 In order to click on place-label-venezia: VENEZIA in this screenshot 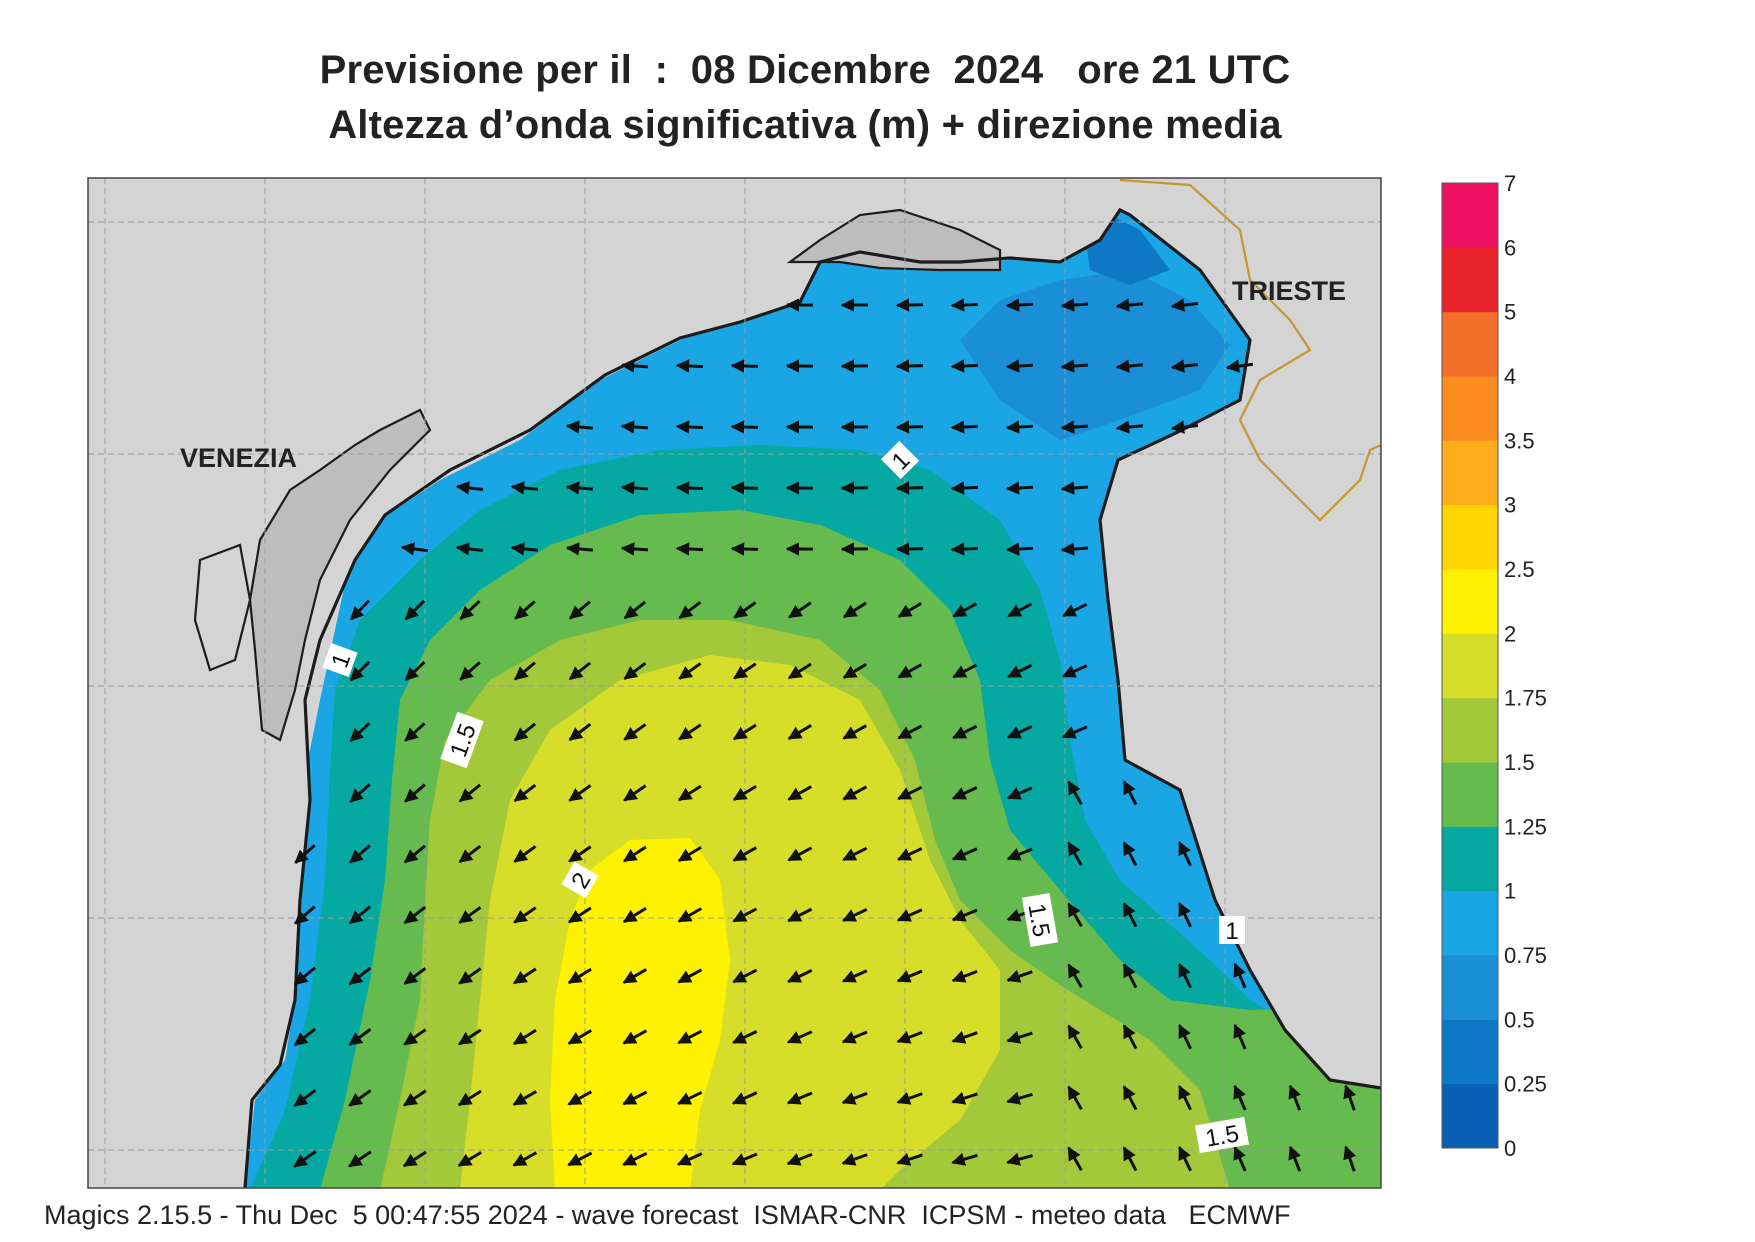, I will do `click(238, 458)`.